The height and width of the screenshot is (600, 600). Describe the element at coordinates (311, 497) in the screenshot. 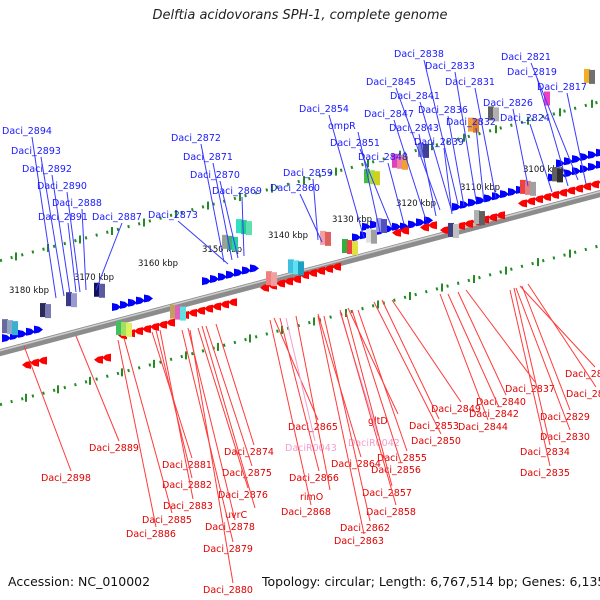

I see `gene-label: rimO` at that location.